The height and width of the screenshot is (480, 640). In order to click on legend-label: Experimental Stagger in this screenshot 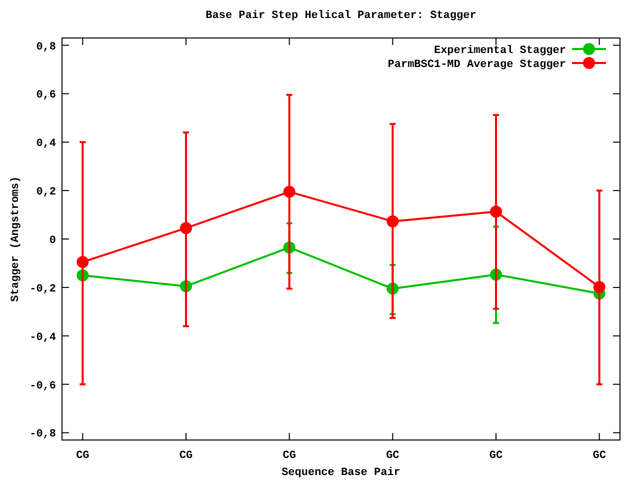, I will do `click(500, 51)`.